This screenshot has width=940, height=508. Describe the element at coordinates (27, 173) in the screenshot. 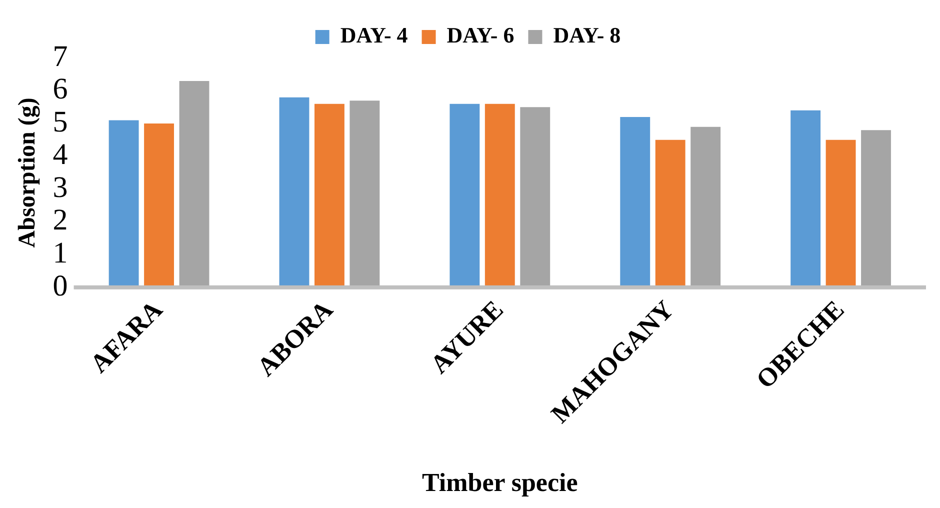

I see `y-axis-title: Absorption (g)` at that location.